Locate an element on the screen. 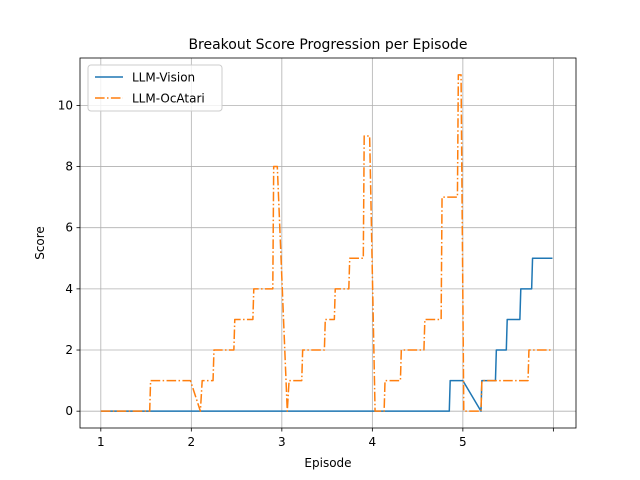 The height and width of the screenshot is (480, 640). y-axis: 0 2 4 6 8 10 is located at coordinates (69, 258).